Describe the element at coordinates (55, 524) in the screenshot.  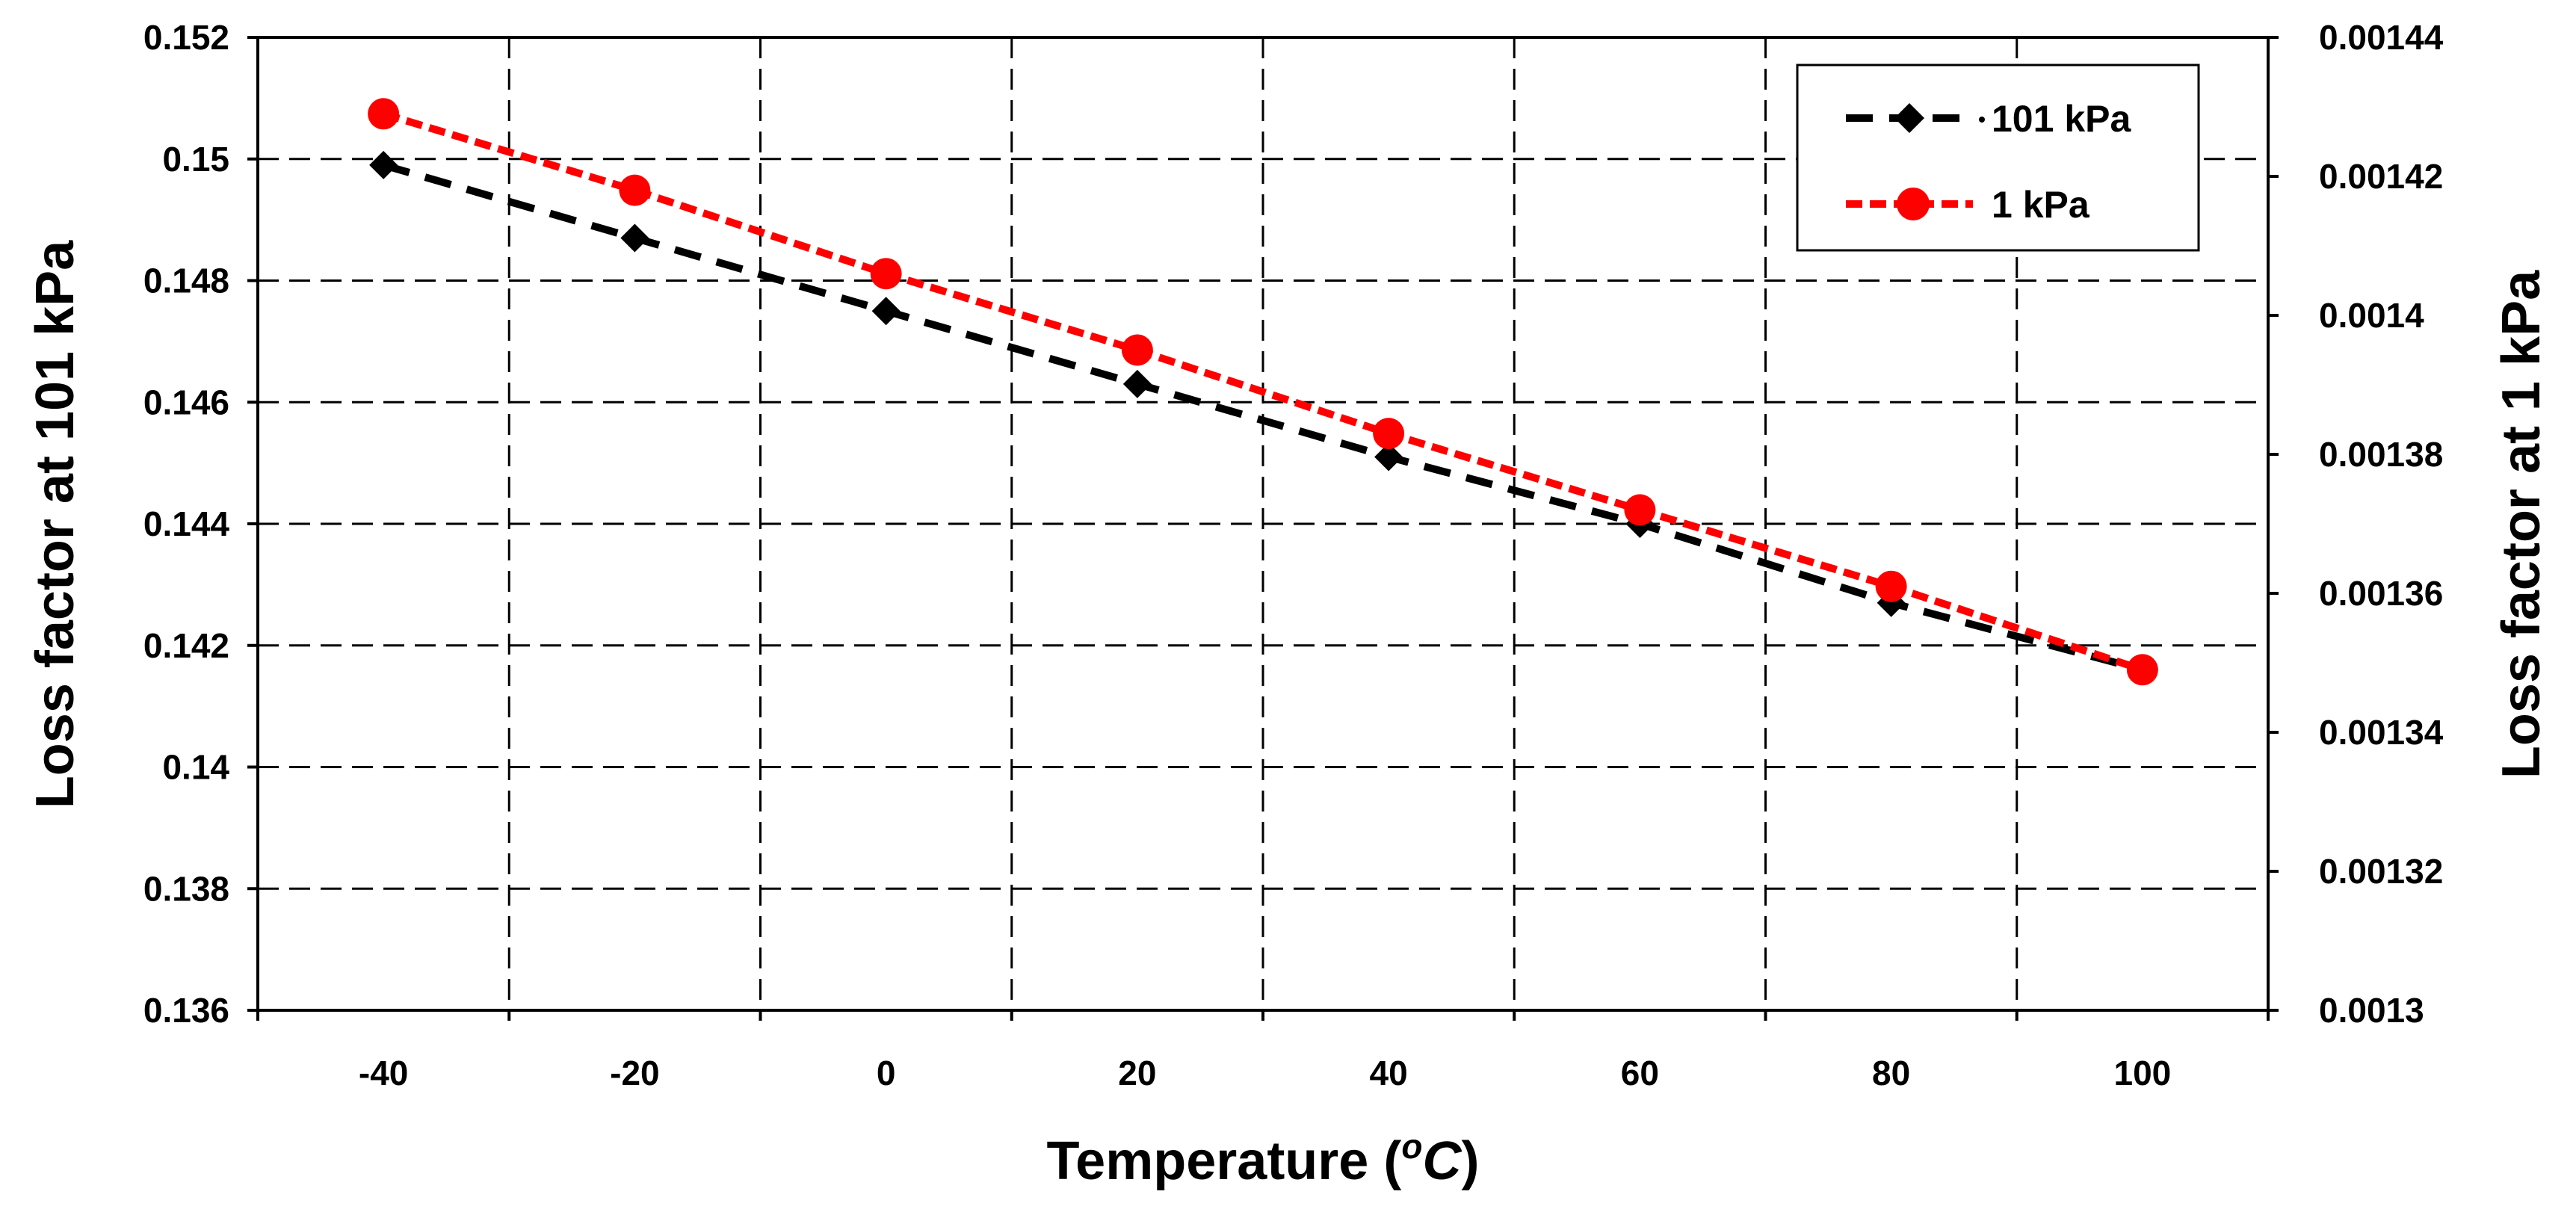
I see `left-y-axis-title: Loss factor at 101 kPa` at that location.